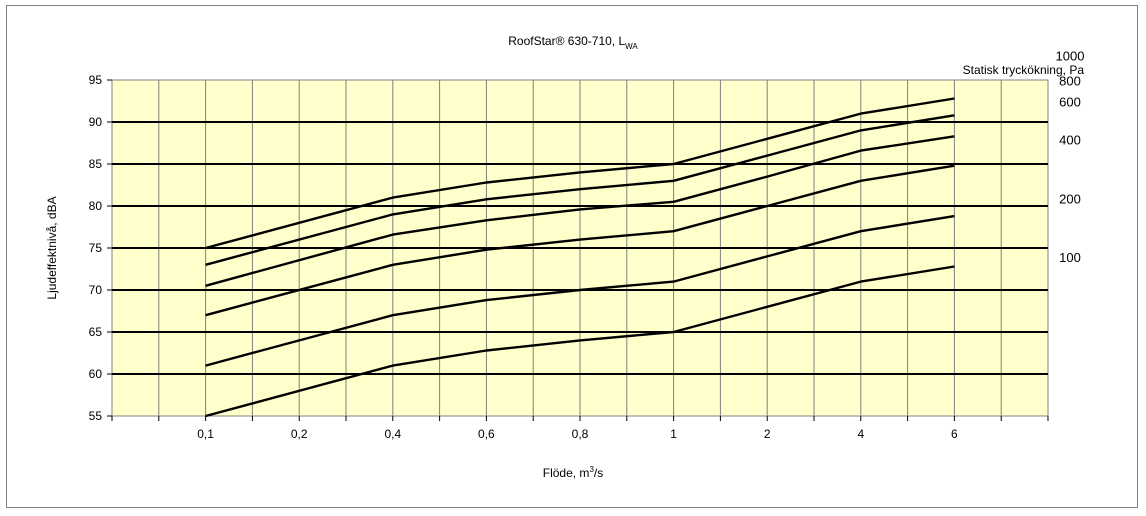 Image resolution: width=1146 pixels, height=516 pixels. I want to click on x-tick-label: 2, so click(767, 434).